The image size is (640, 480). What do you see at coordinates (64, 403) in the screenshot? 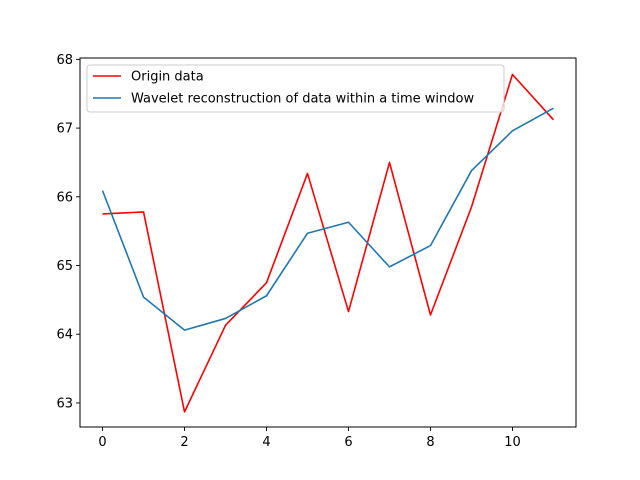
I see `y-tick-label: 63` at bounding box center [64, 403].